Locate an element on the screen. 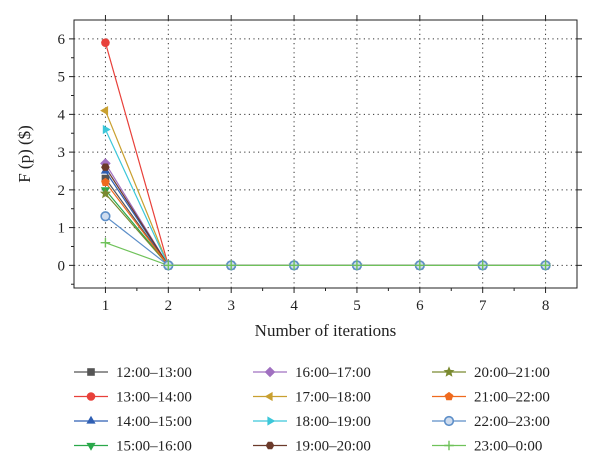 The width and height of the screenshot is (600, 471). legend-label: 19:00–20:00 is located at coordinates (333, 447).